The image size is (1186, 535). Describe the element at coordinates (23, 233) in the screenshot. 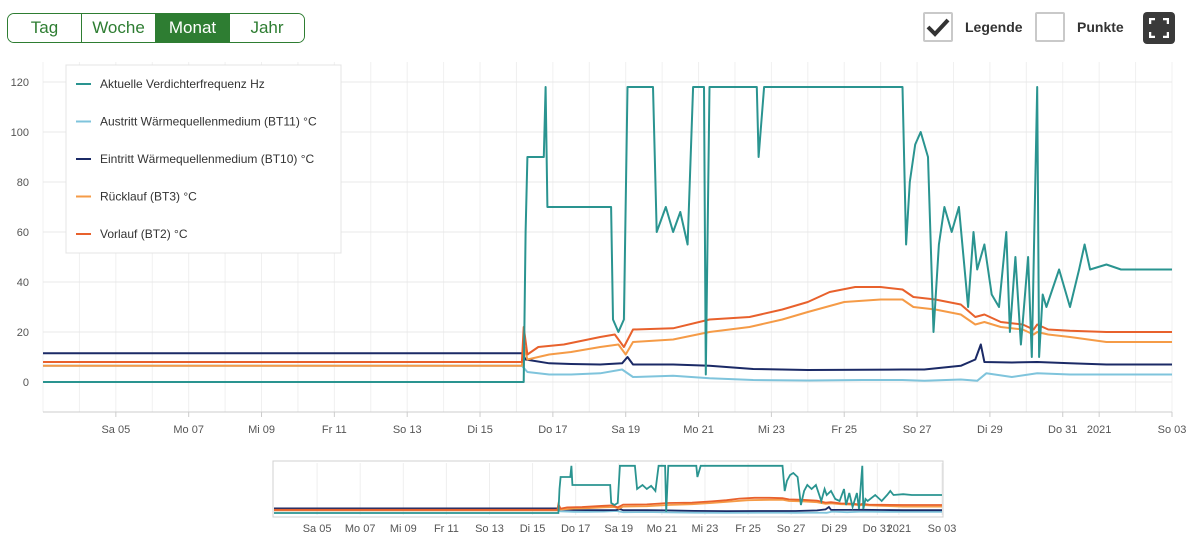

I see `y-tick-label: 60` at that location.